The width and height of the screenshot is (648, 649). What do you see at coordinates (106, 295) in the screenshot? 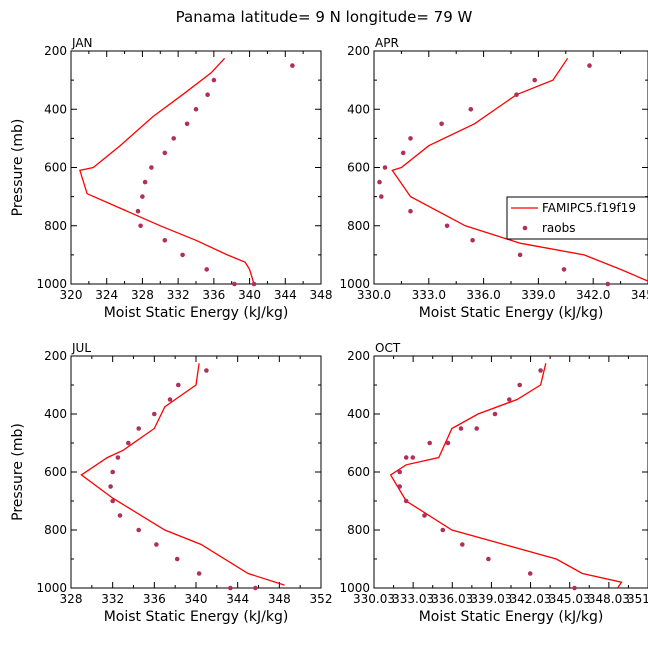
I see `x-tick-label: 324` at bounding box center [106, 295].